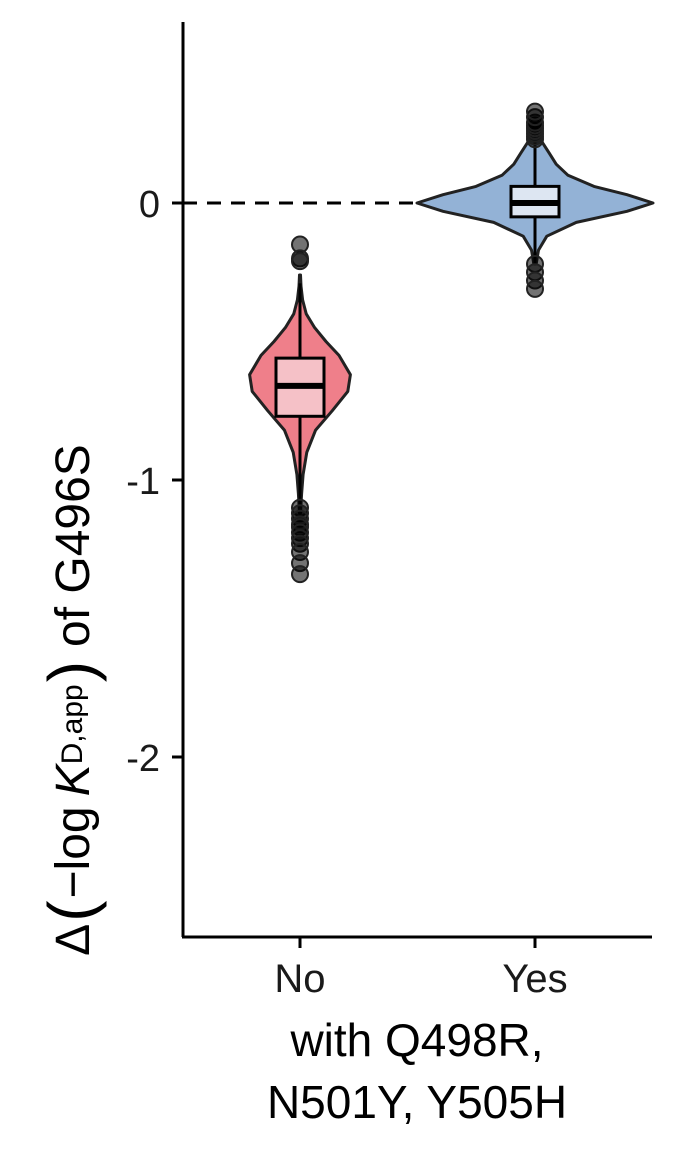 The width and height of the screenshot is (675, 1155). Describe the element at coordinates (73, 780) in the screenshot. I see `y-label-k: K` at that location.